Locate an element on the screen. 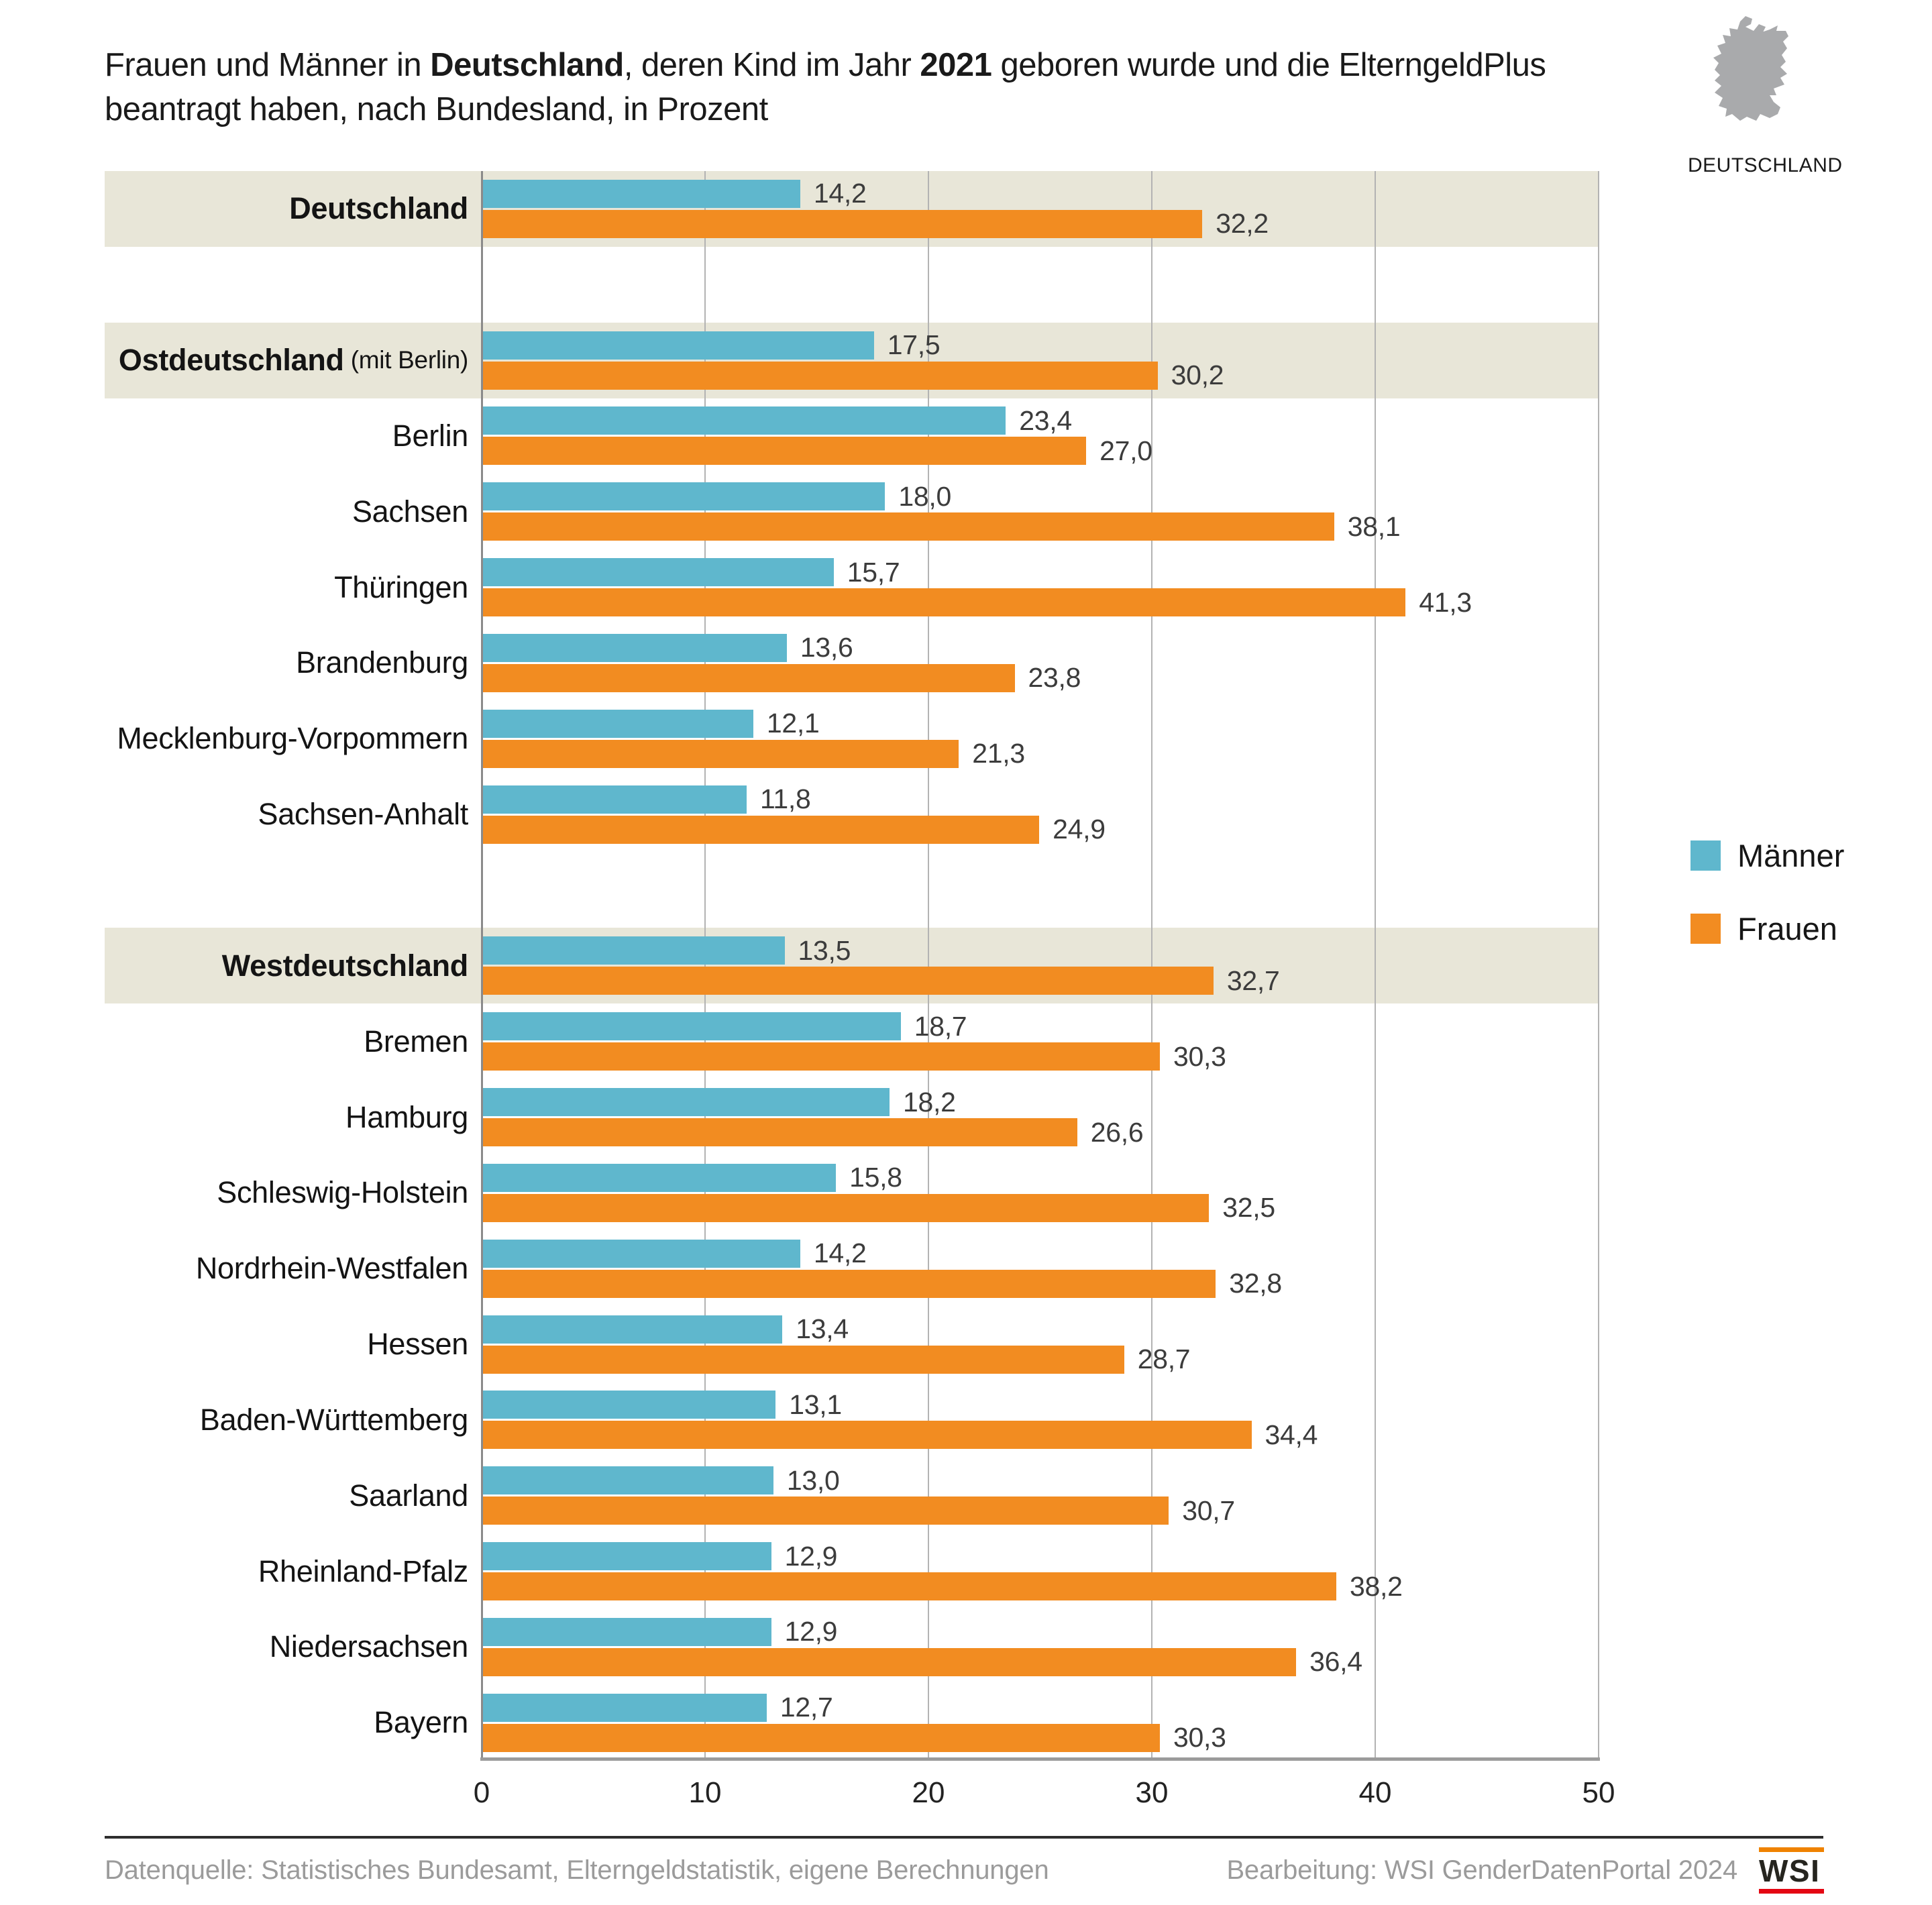  row-label-text: Nordrhein-Westfalen is located at coordinates (331, 1269).